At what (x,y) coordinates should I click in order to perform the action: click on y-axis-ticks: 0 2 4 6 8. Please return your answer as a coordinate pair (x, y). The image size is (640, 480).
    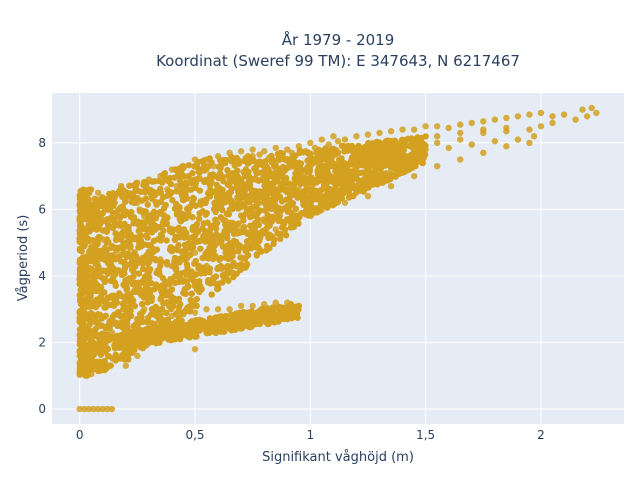
    Looking at the image, I should click on (42, 276).